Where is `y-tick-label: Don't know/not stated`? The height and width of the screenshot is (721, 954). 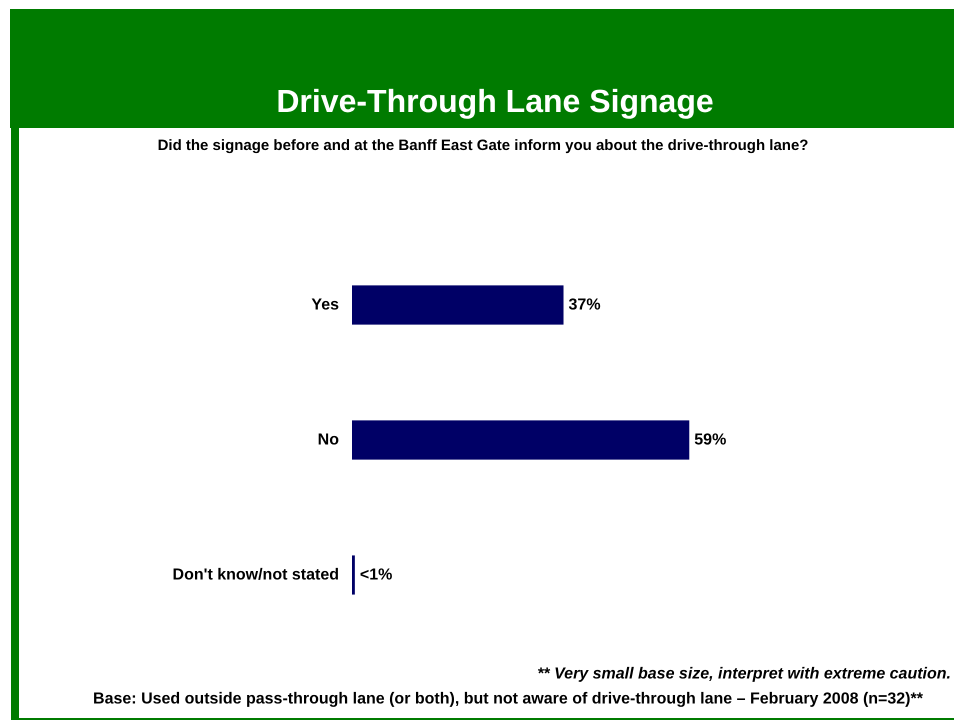
y-tick-label: Don't know/not stated is located at coordinates (255, 575).